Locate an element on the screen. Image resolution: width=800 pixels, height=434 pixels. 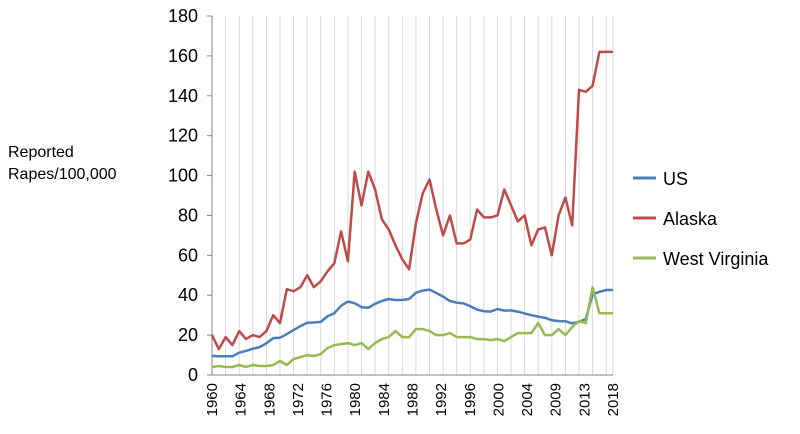
y-axis-title: Reported Rapes/100,000 is located at coordinates (62, 164).